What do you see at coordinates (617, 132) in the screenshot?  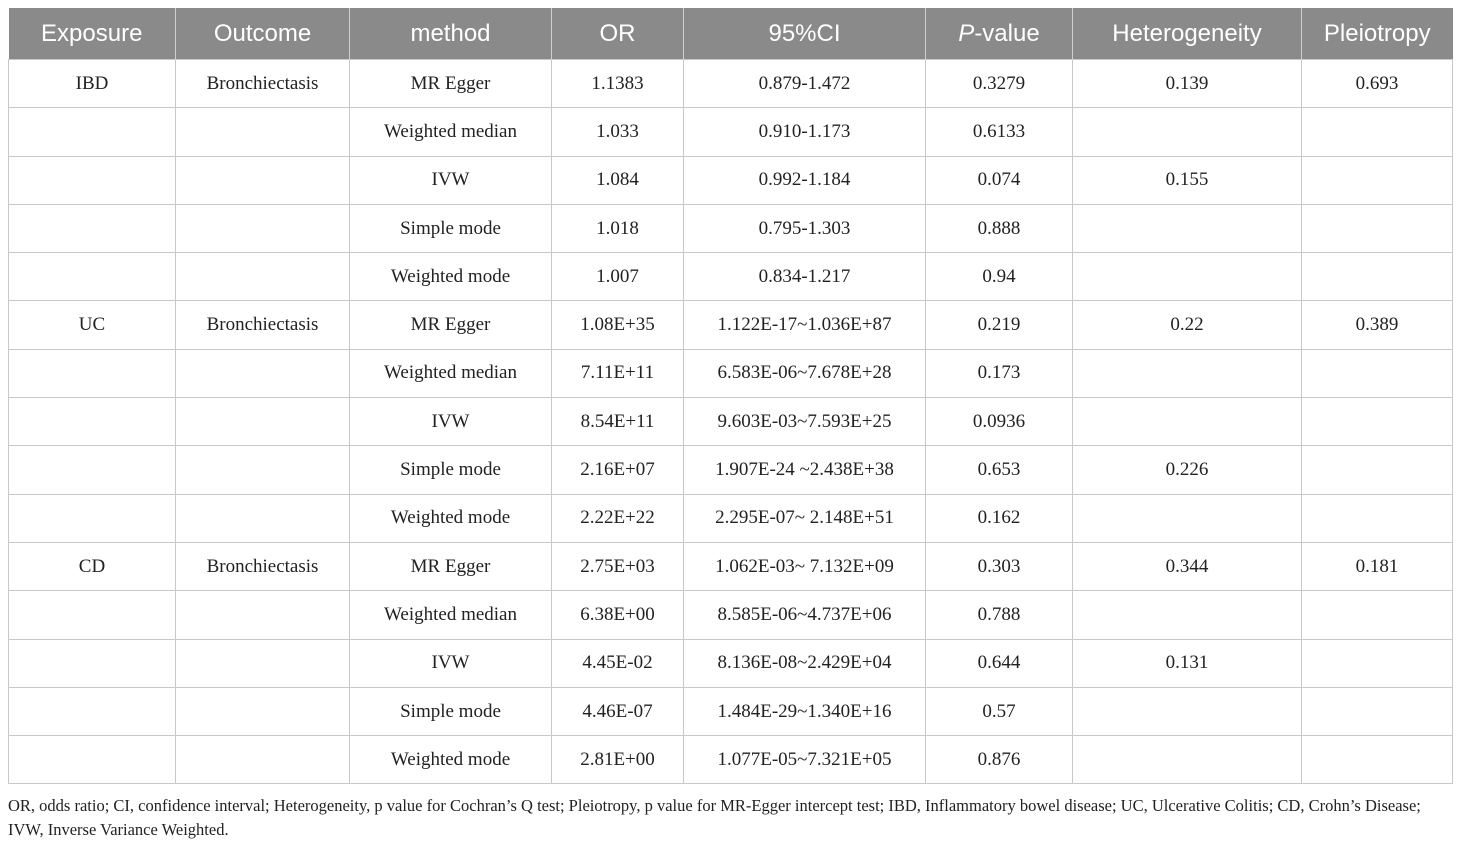 I see `cell-or: 1.033` at bounding box center [617, 132].